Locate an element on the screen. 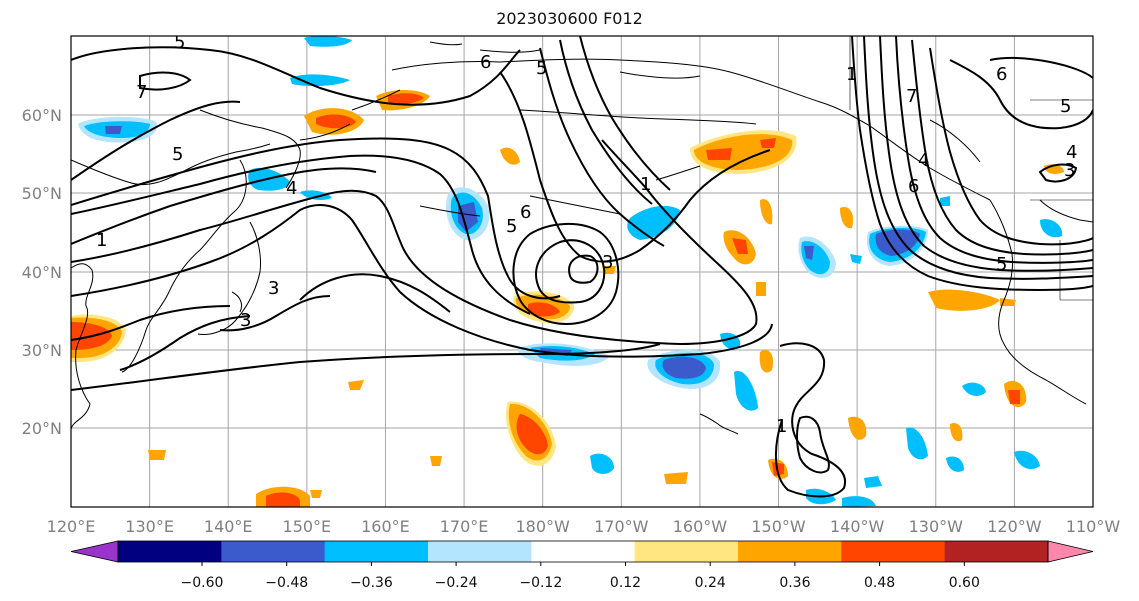 The height and width of the screenshot is (601, 1139). colorbar-frame is located at coordinates (583, 551).